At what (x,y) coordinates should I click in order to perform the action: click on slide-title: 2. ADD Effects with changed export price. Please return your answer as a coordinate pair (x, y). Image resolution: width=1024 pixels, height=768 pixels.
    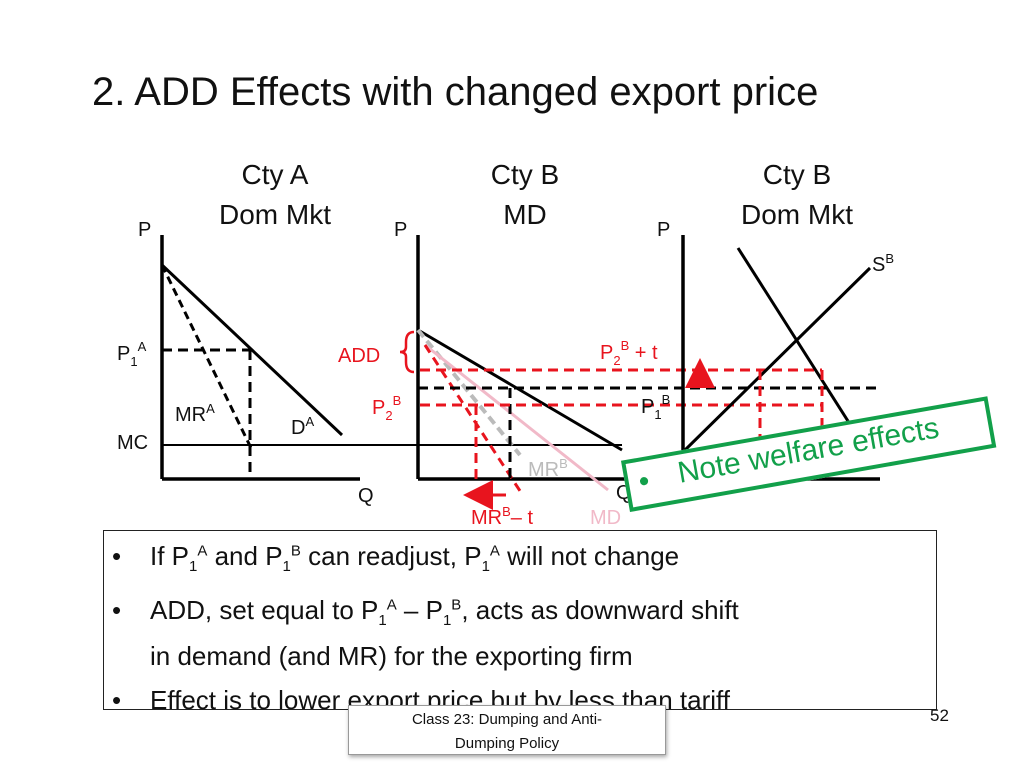
    Looking at the image, I should click on (455, 92).